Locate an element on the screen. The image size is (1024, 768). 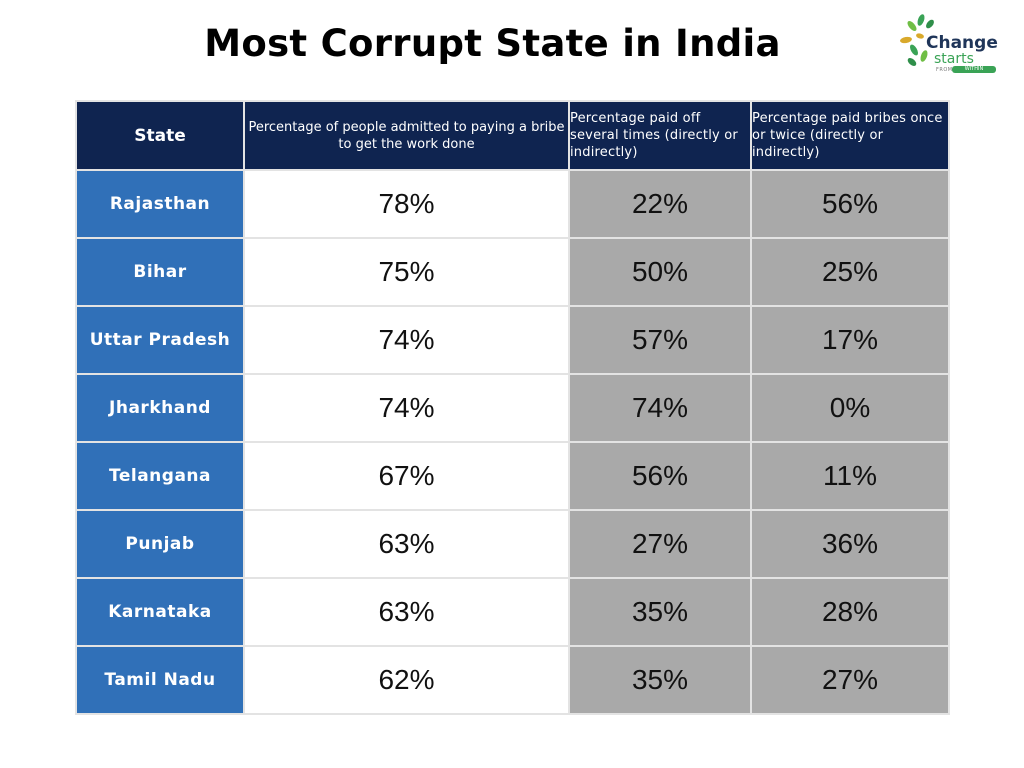
table-row: Uttar Pradesh 74% 57% 17% is located at coordinates (512, 340).